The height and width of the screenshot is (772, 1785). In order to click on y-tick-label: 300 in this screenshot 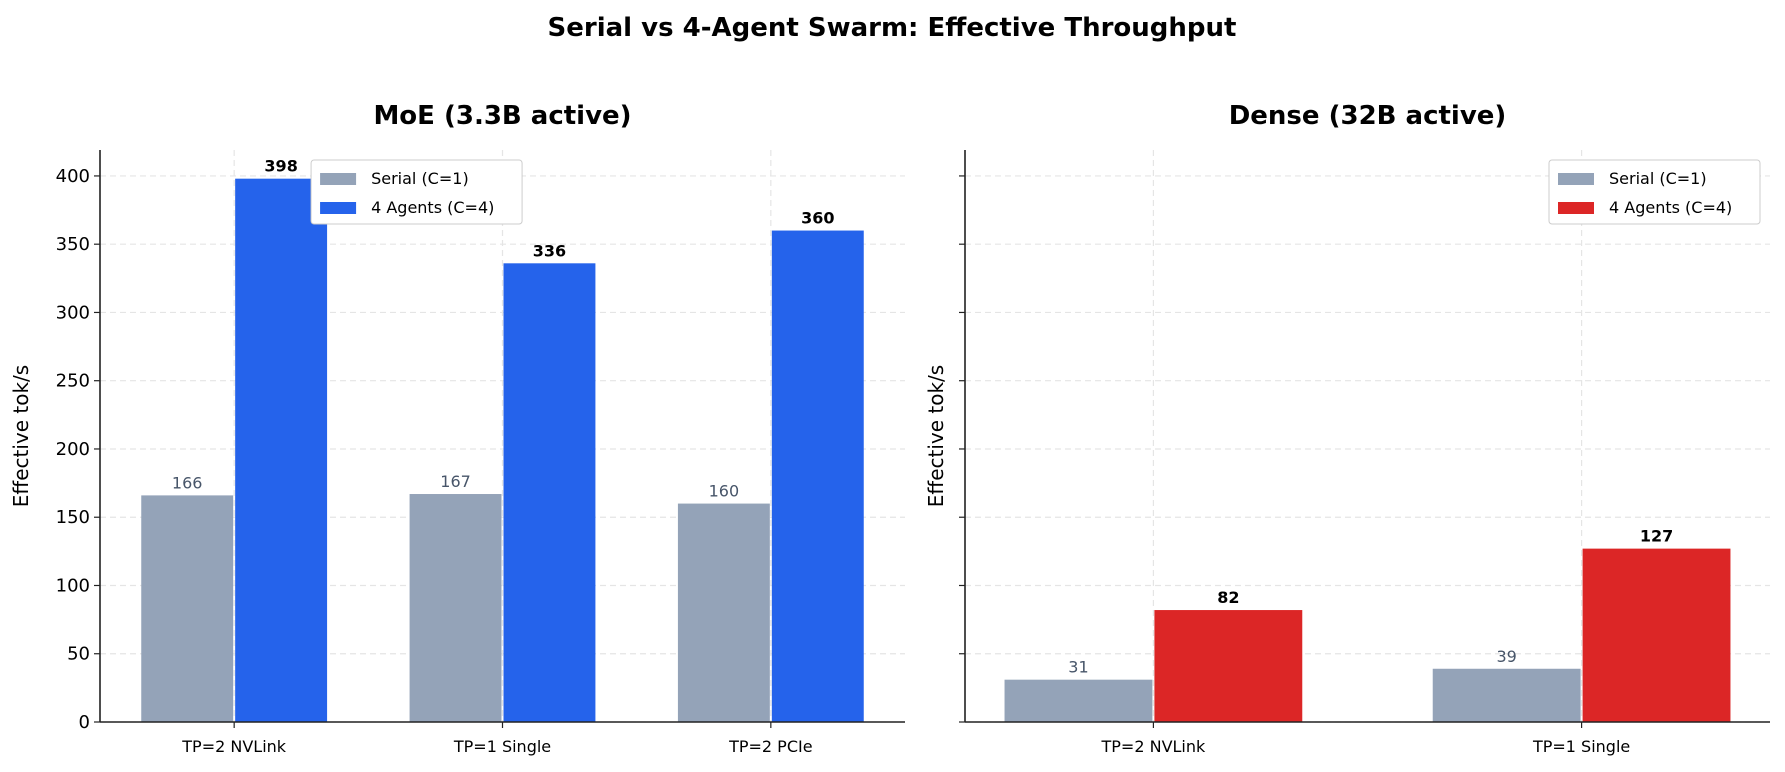, I will do `click(73, 312)`.